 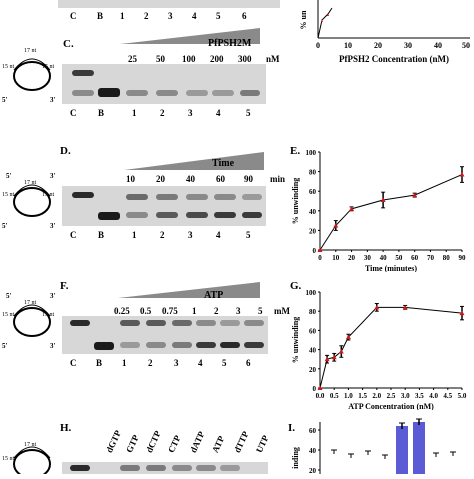 What do you see at coordinates (282, 311) in the screenshot?
I see `unit-label: mM` at bounding box center [282, 311].